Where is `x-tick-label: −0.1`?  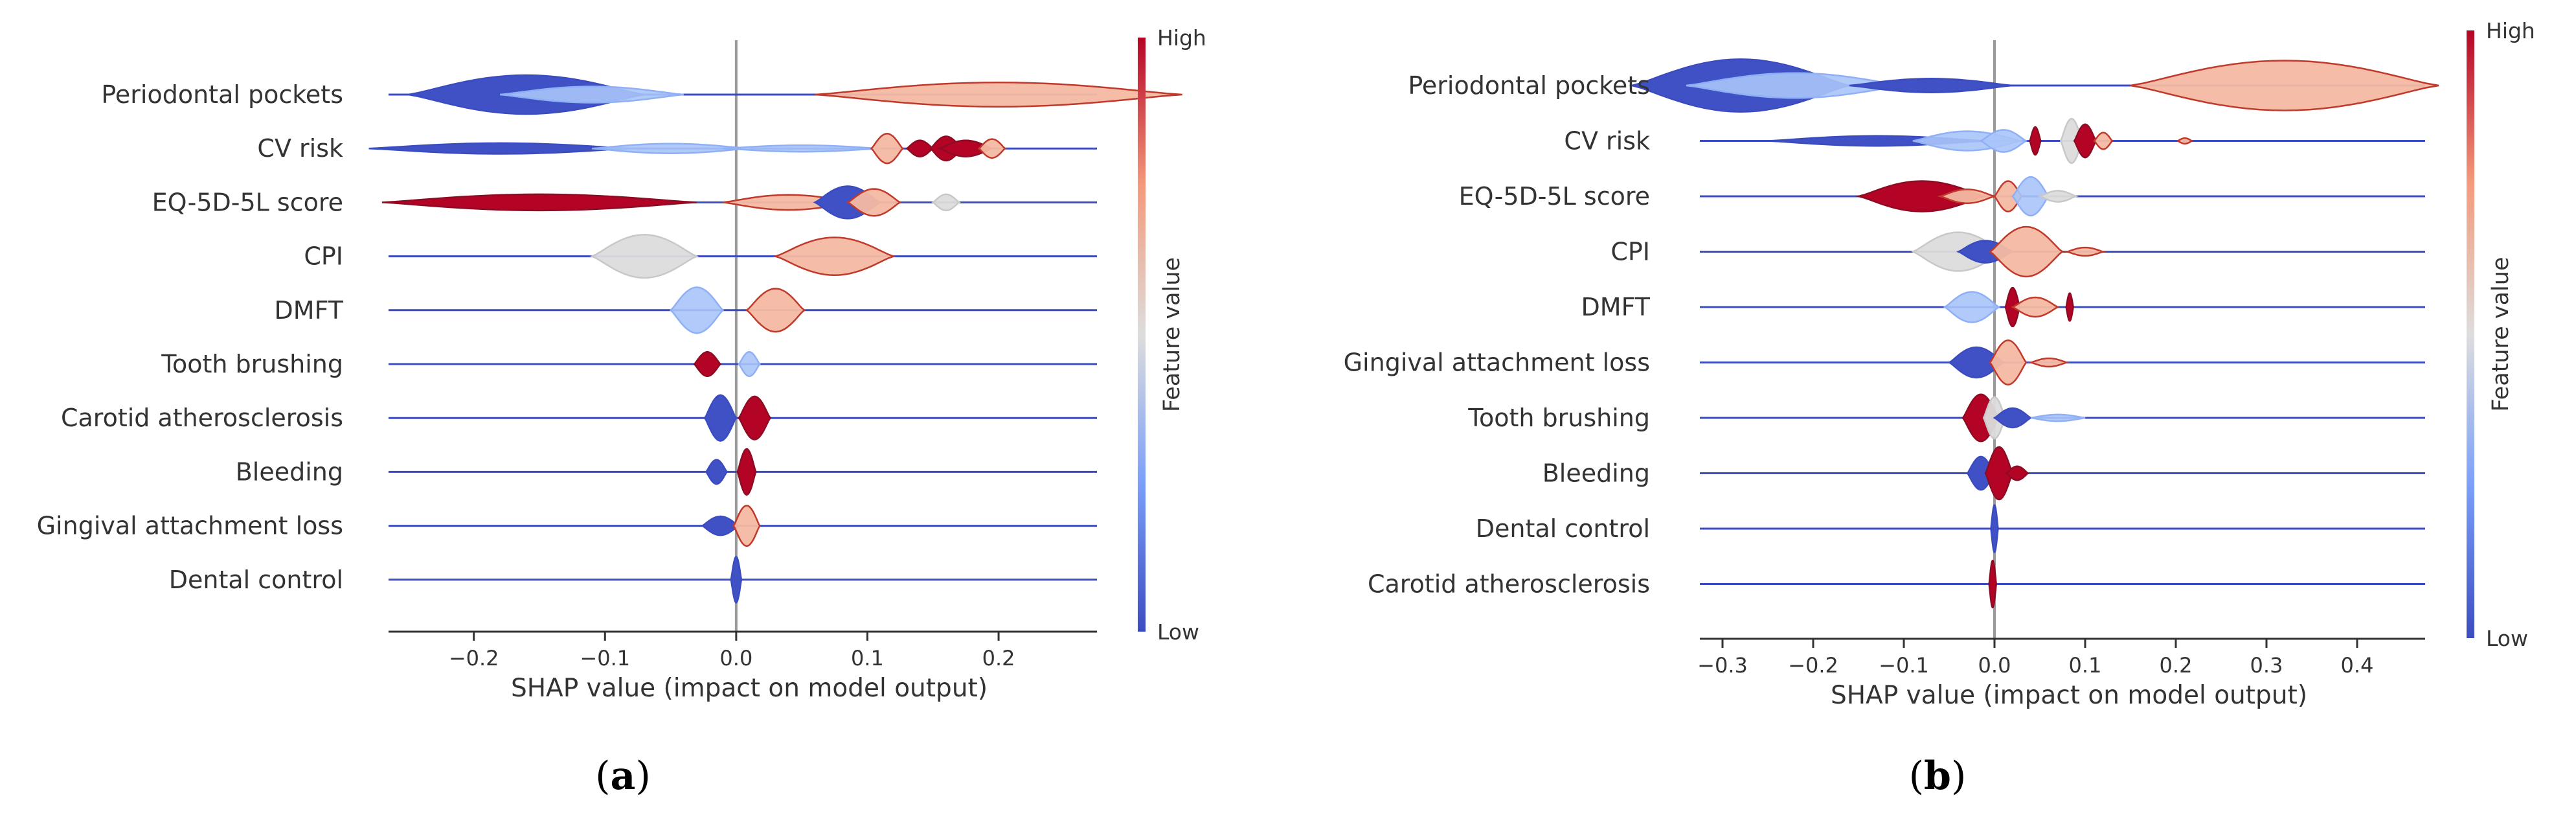
x-tick-label: −0.1 is located at coordinates (1904, 665).